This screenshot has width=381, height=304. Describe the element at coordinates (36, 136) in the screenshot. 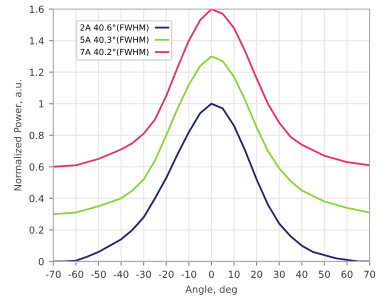

I see `y-tick-label: 0.8` at that location.